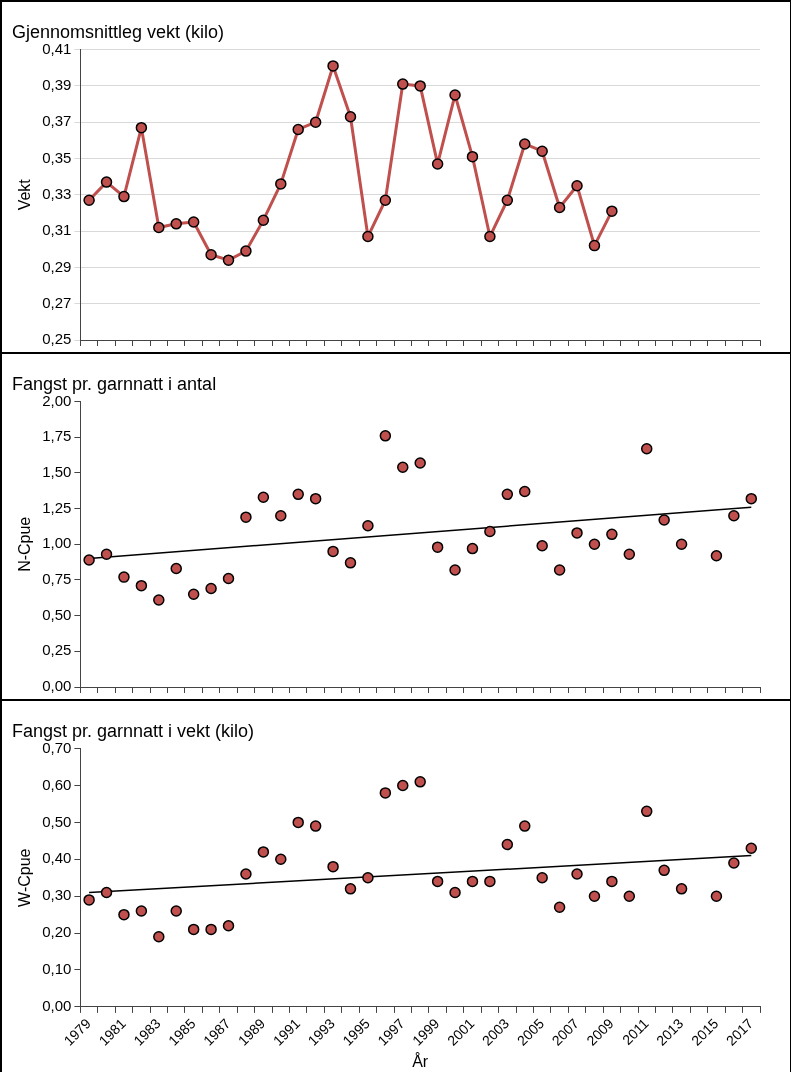 Image resolution: width=791 pixels, height=1072 pixels. Describe the element at coordinates (57, 821) in the screenshot. I see `y-tick-label: 0,50` at that location.